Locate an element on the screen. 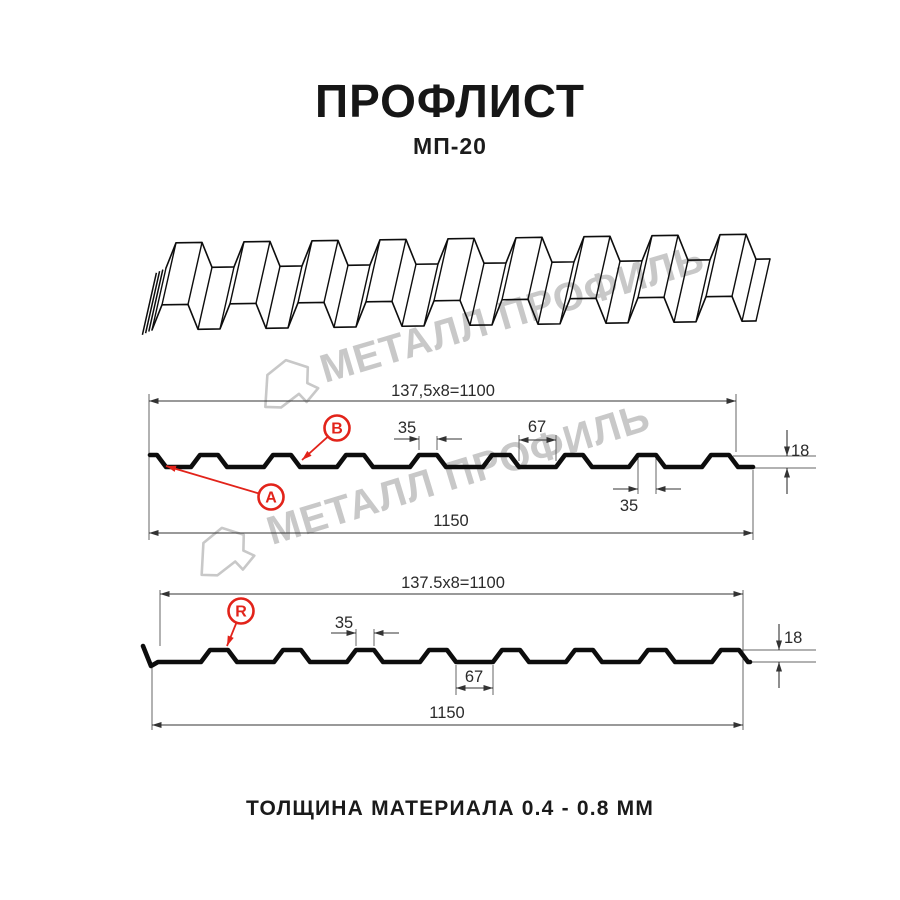 The image size is (900, 900). dim-valley-reverse: 67 is located at coordinates (474, 677).